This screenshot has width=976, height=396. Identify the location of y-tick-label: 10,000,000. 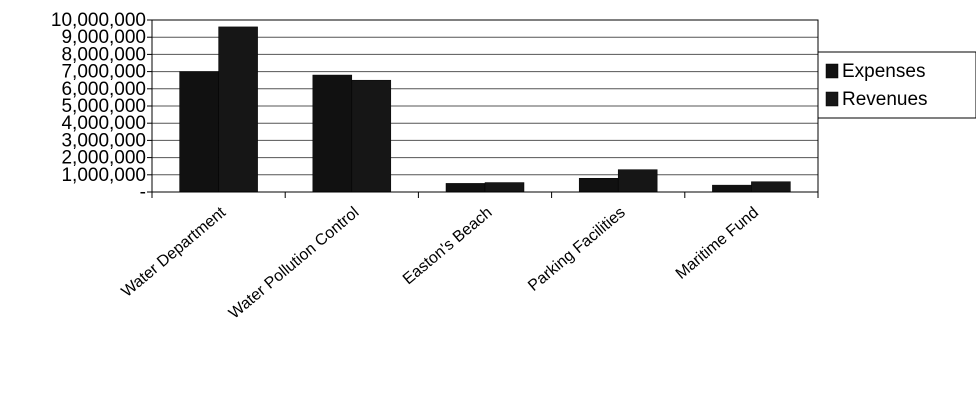
(98, 20).